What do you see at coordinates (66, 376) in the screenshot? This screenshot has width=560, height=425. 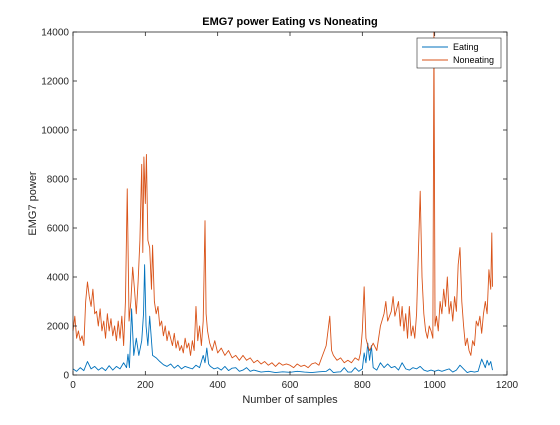 I see `y-tick-label: 0` at bounding box center [66, 376].